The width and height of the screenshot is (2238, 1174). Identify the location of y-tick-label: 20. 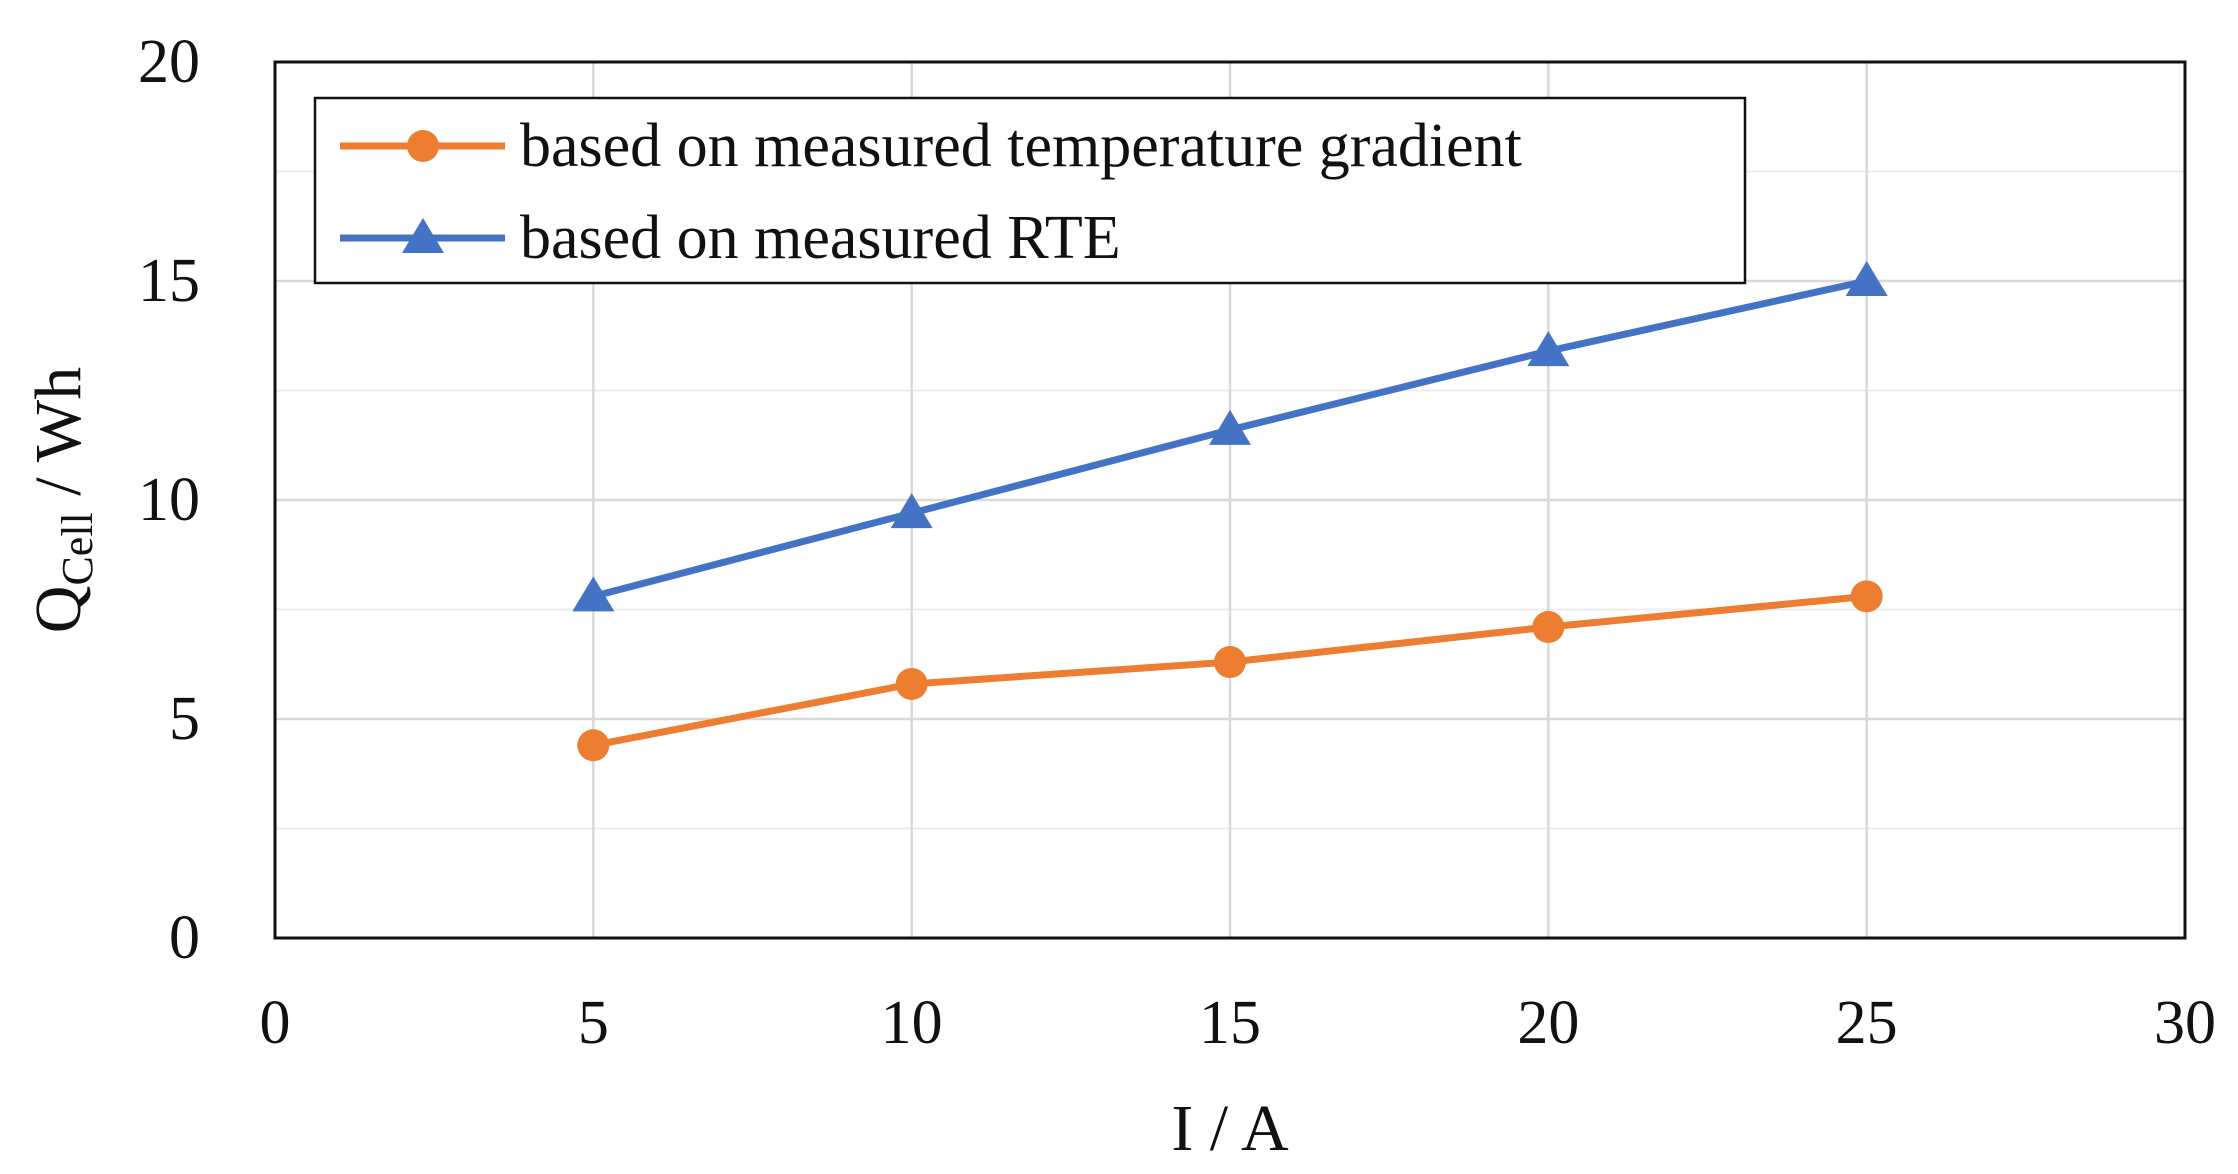
(169, 62).